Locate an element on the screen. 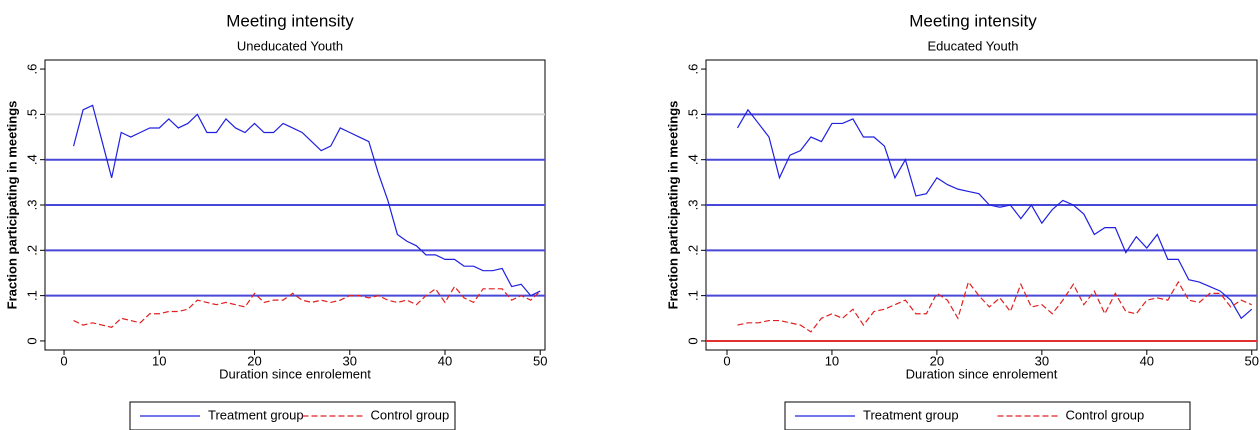 The width and height of the screenshot is (1260, 430). chart-subtitle: Educated Youth is located at coordinates (972, 45).